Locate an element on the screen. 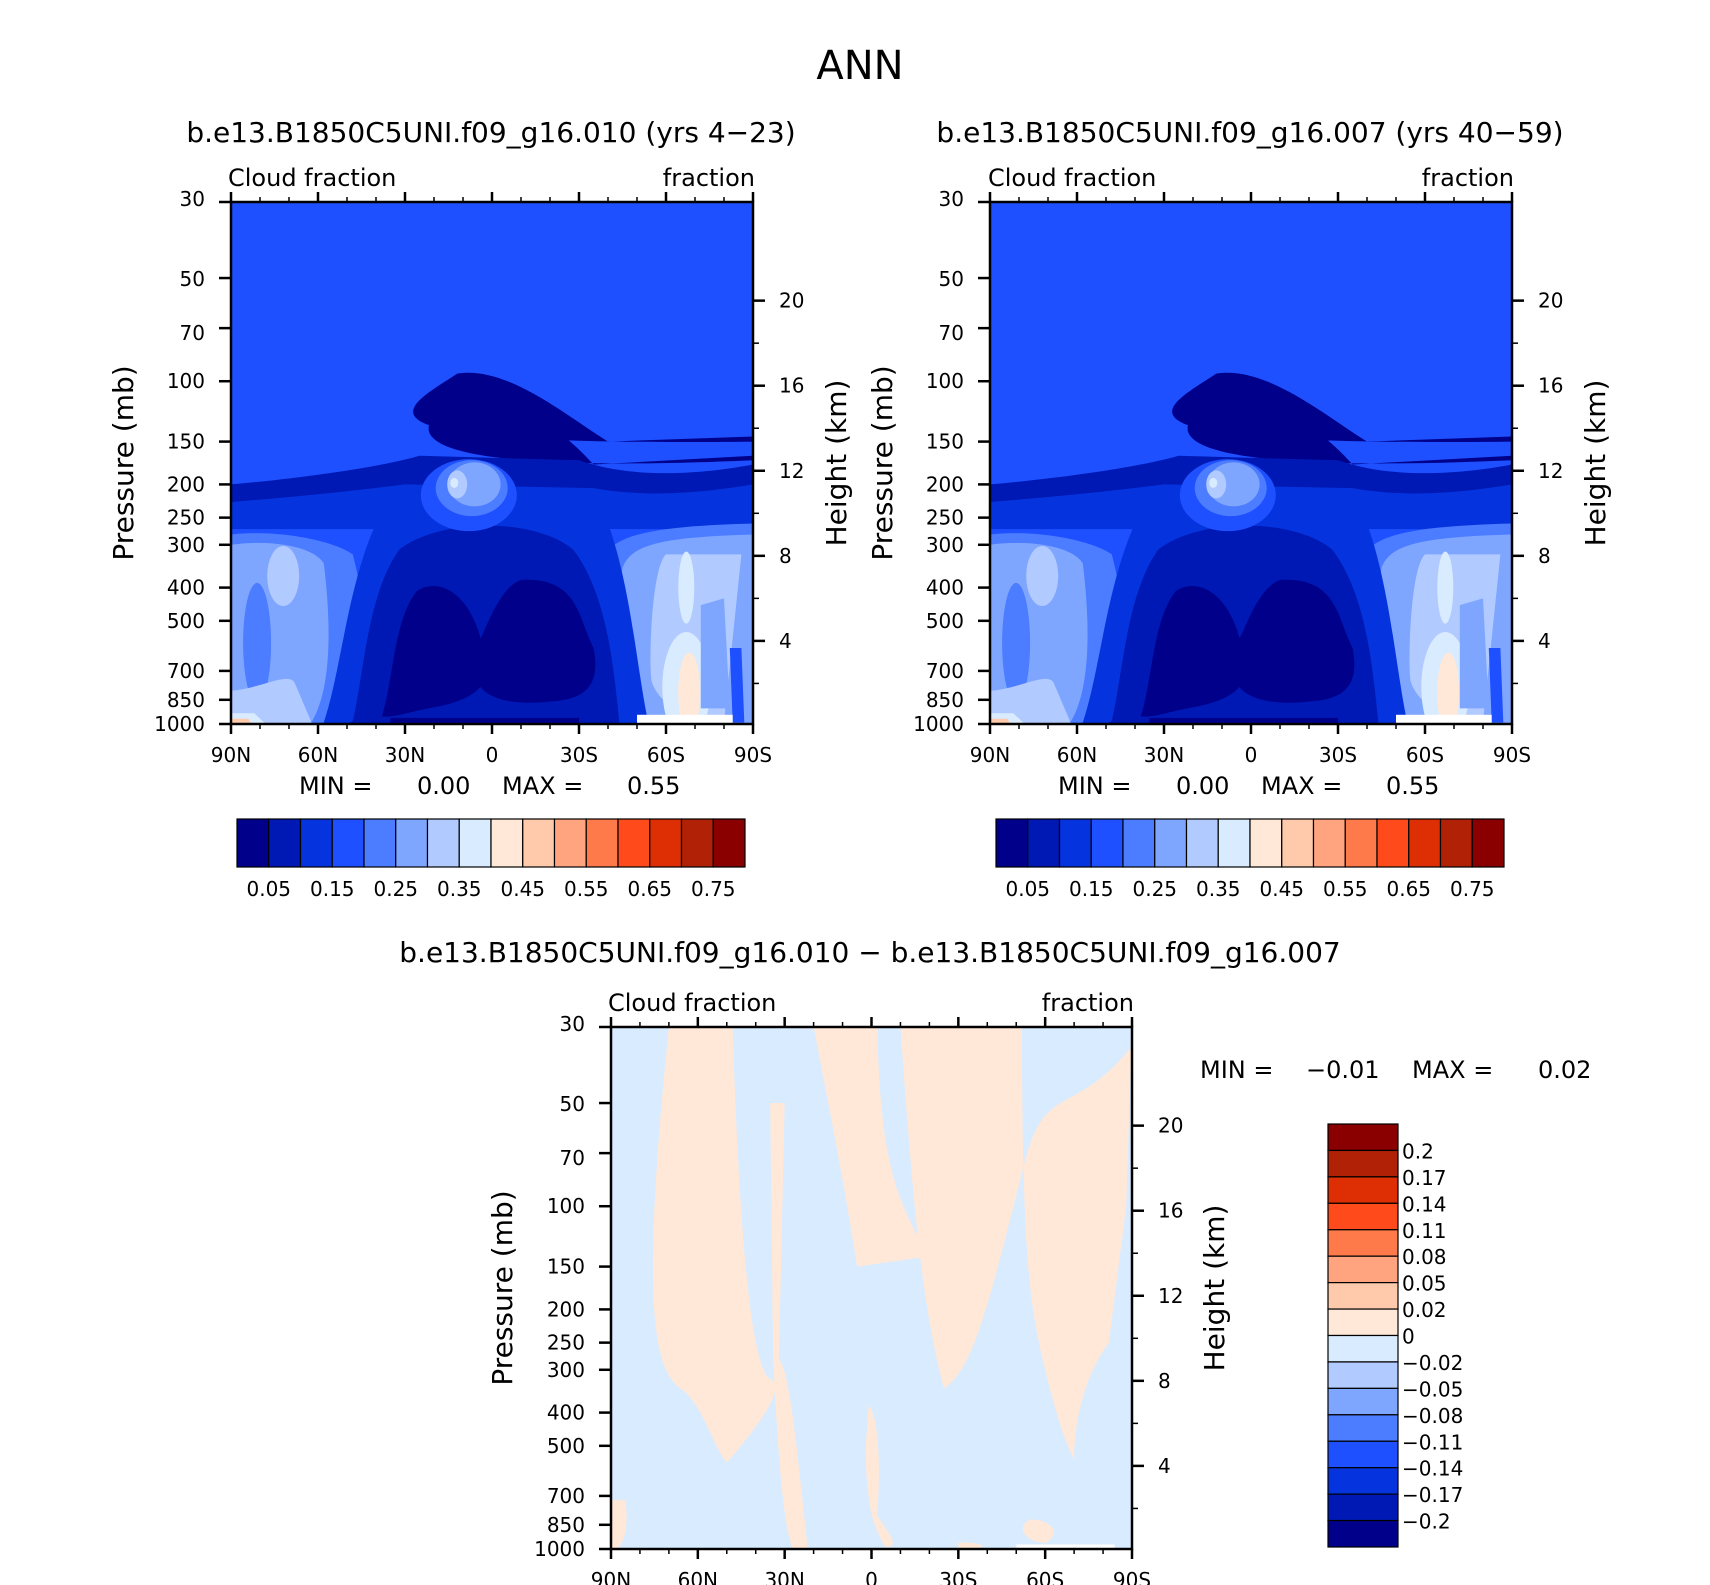 Image resolution: width=1710 pixels, height=1585 pixels. colorbar-tick-label: −0.02 is located at coordinates (1432, 1363).